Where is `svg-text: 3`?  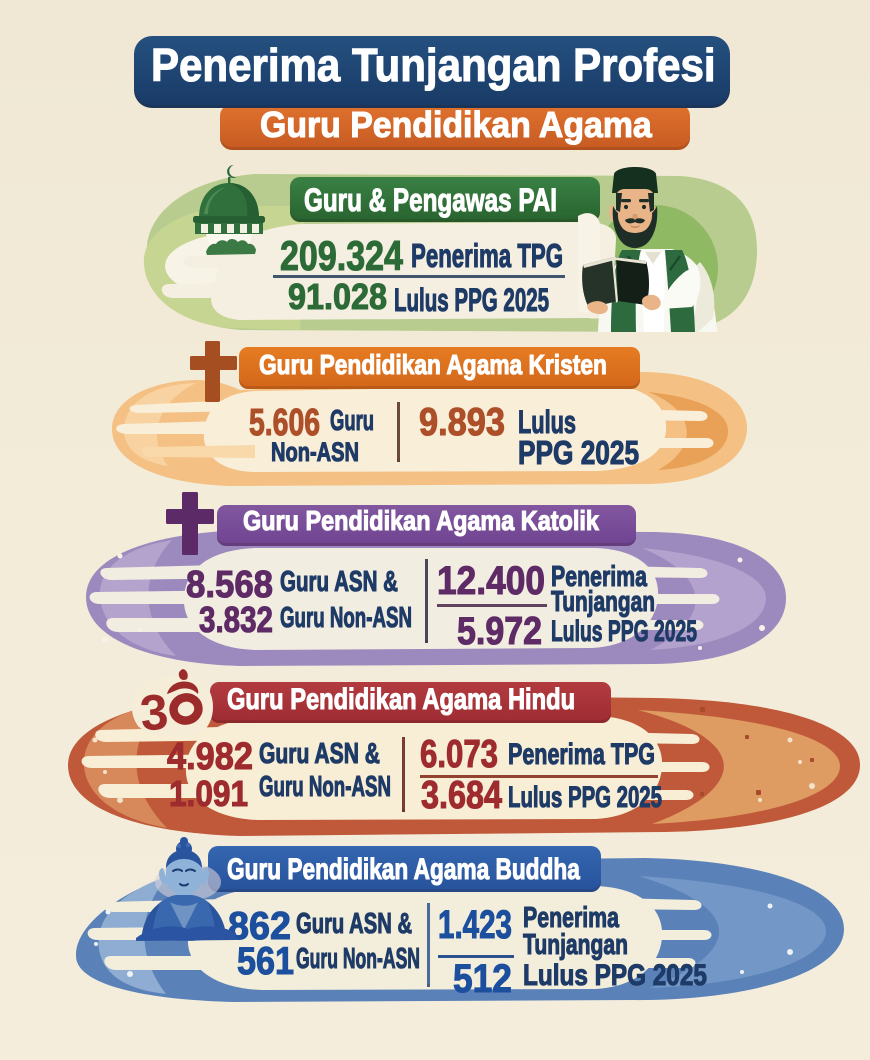 svg-text: 3 is located at coordinates (154, 712).